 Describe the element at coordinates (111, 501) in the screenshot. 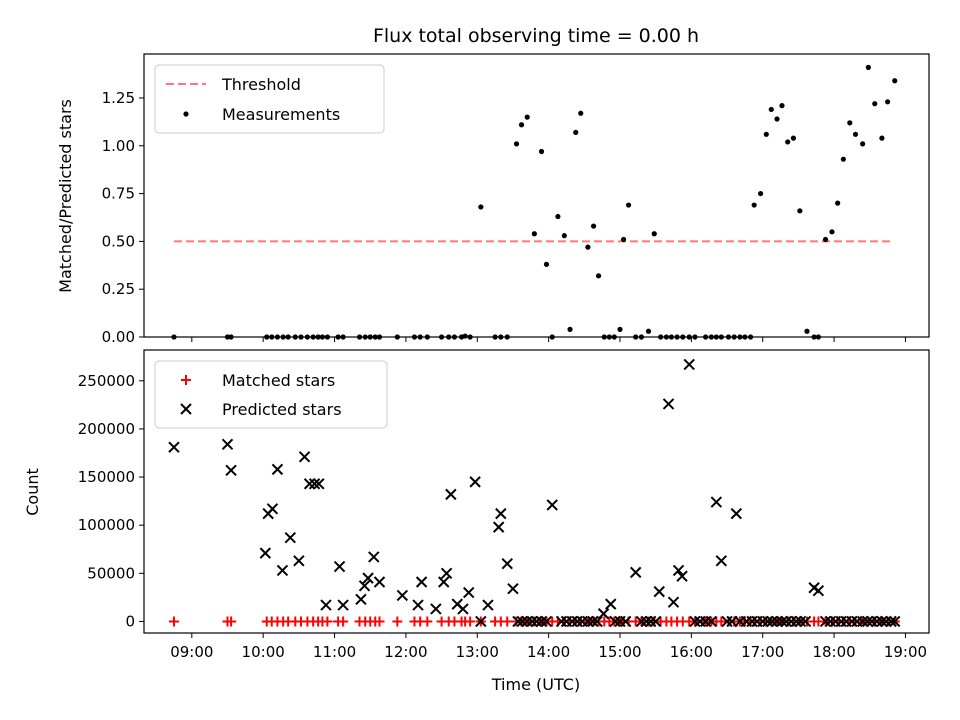

I see `bottom-y-ticks: 0 50000 100000 150000 200000 250000` at that location.